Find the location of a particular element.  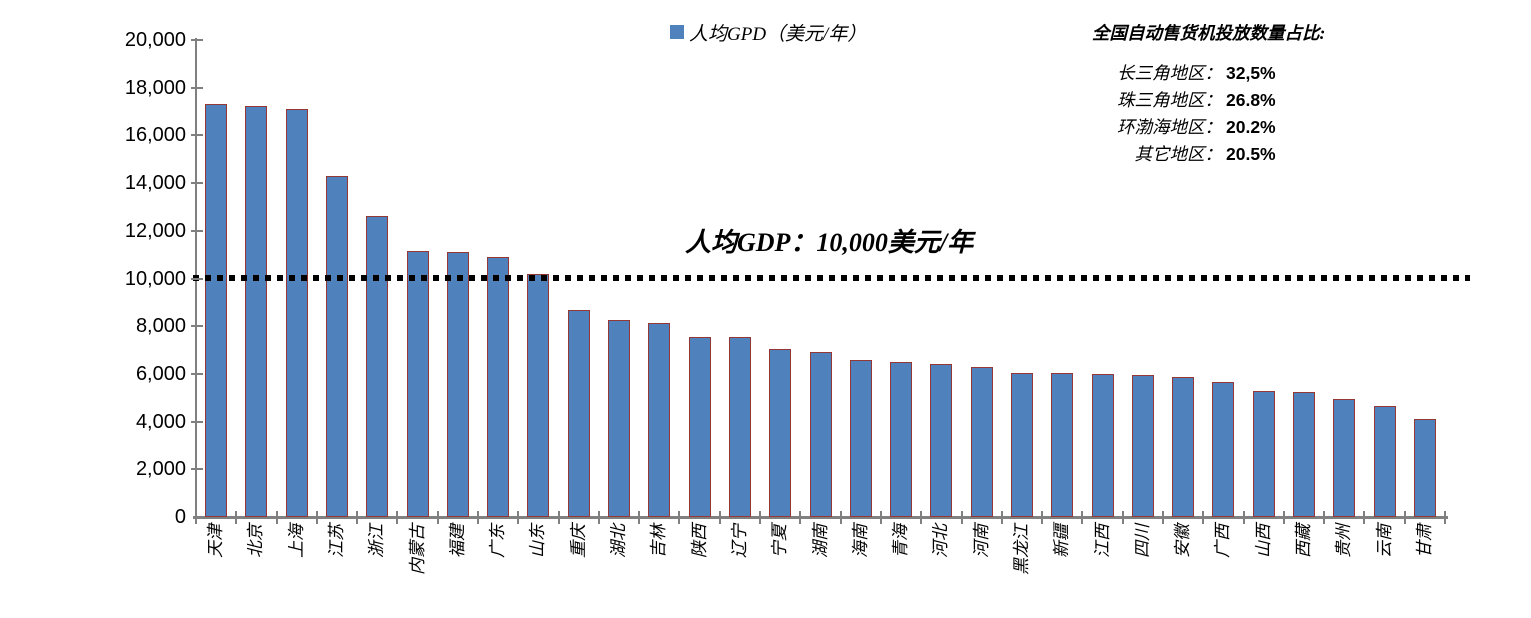

y-axis-label: 8,000 is located at coordinates (160, 326).